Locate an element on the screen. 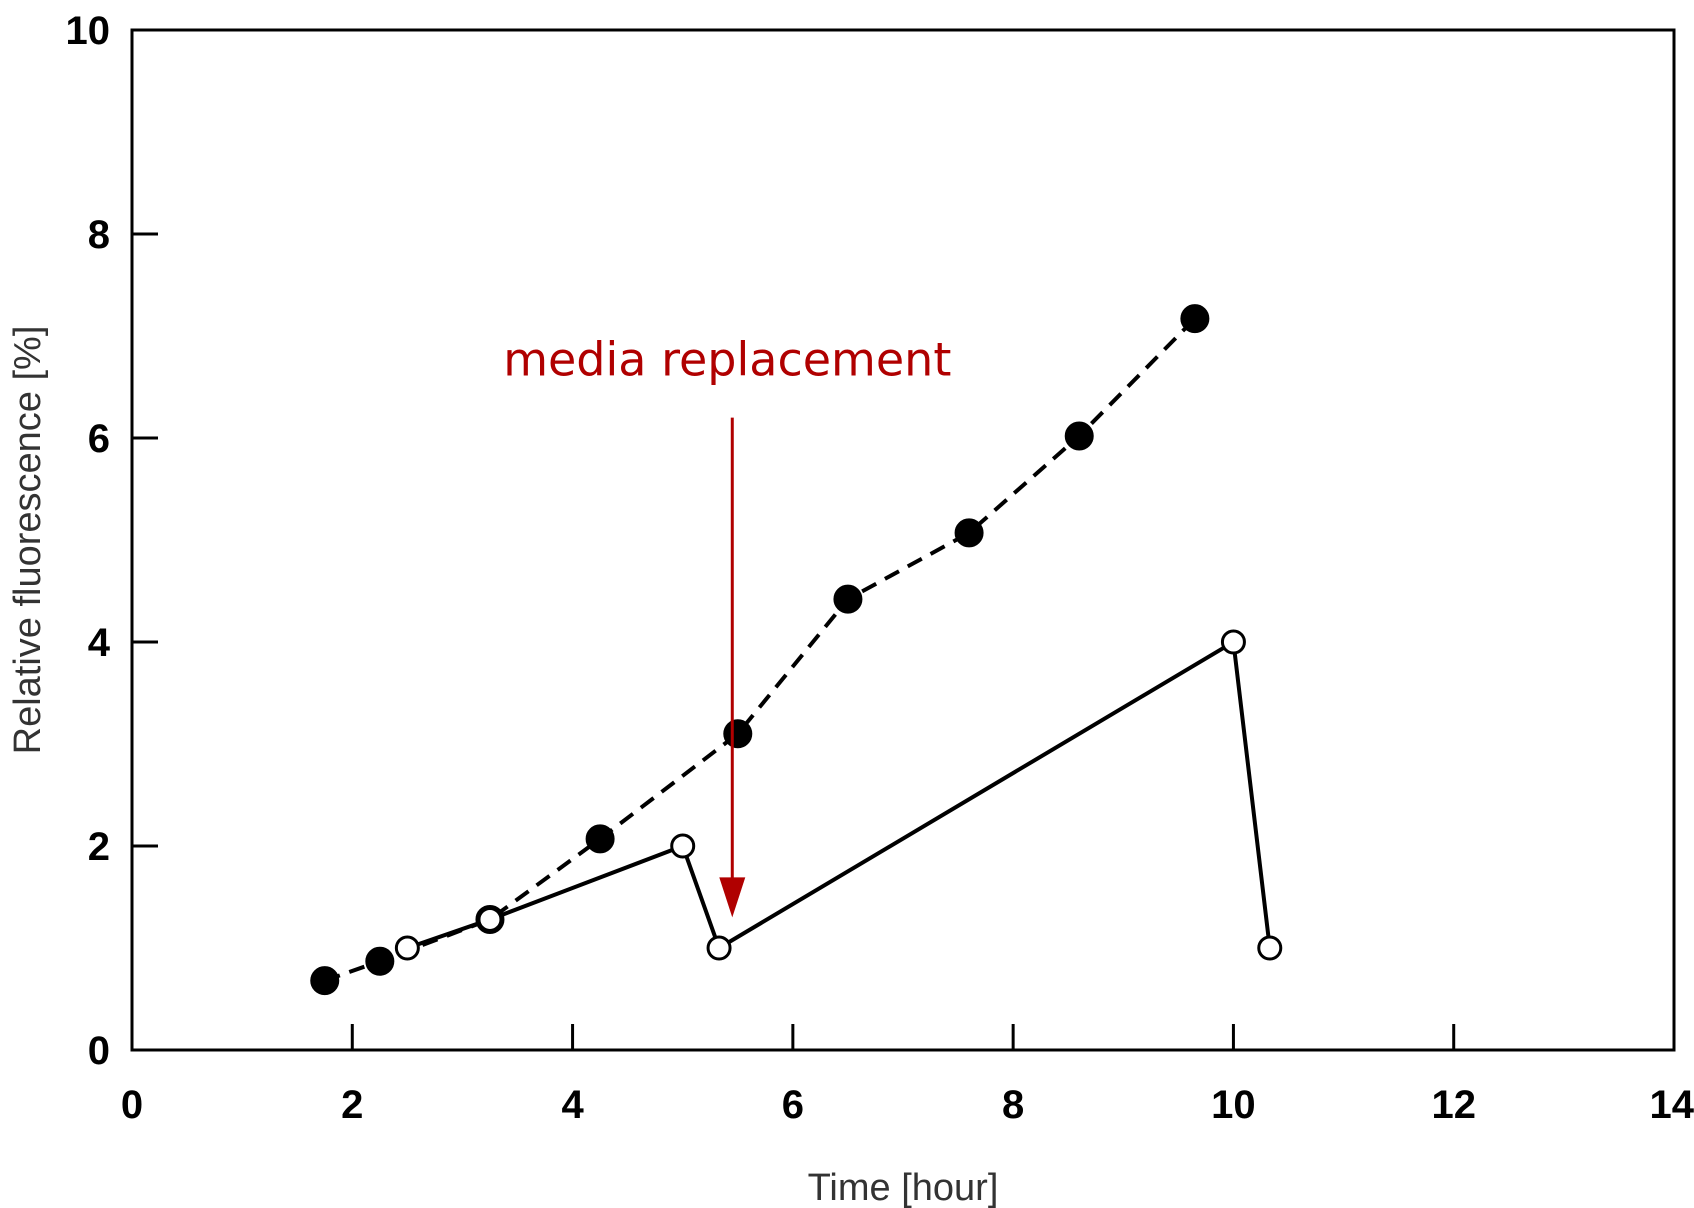  series-line is located at coordinates (839, 794).